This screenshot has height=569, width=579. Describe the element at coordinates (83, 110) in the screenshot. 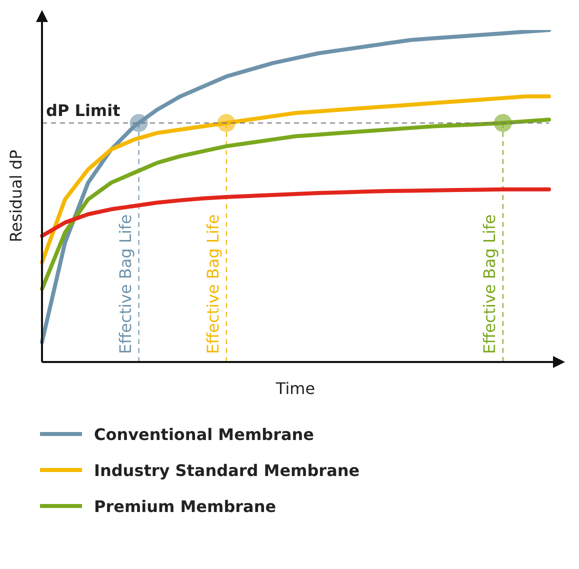

I see `ref-line-label: dP Limit` at that location.